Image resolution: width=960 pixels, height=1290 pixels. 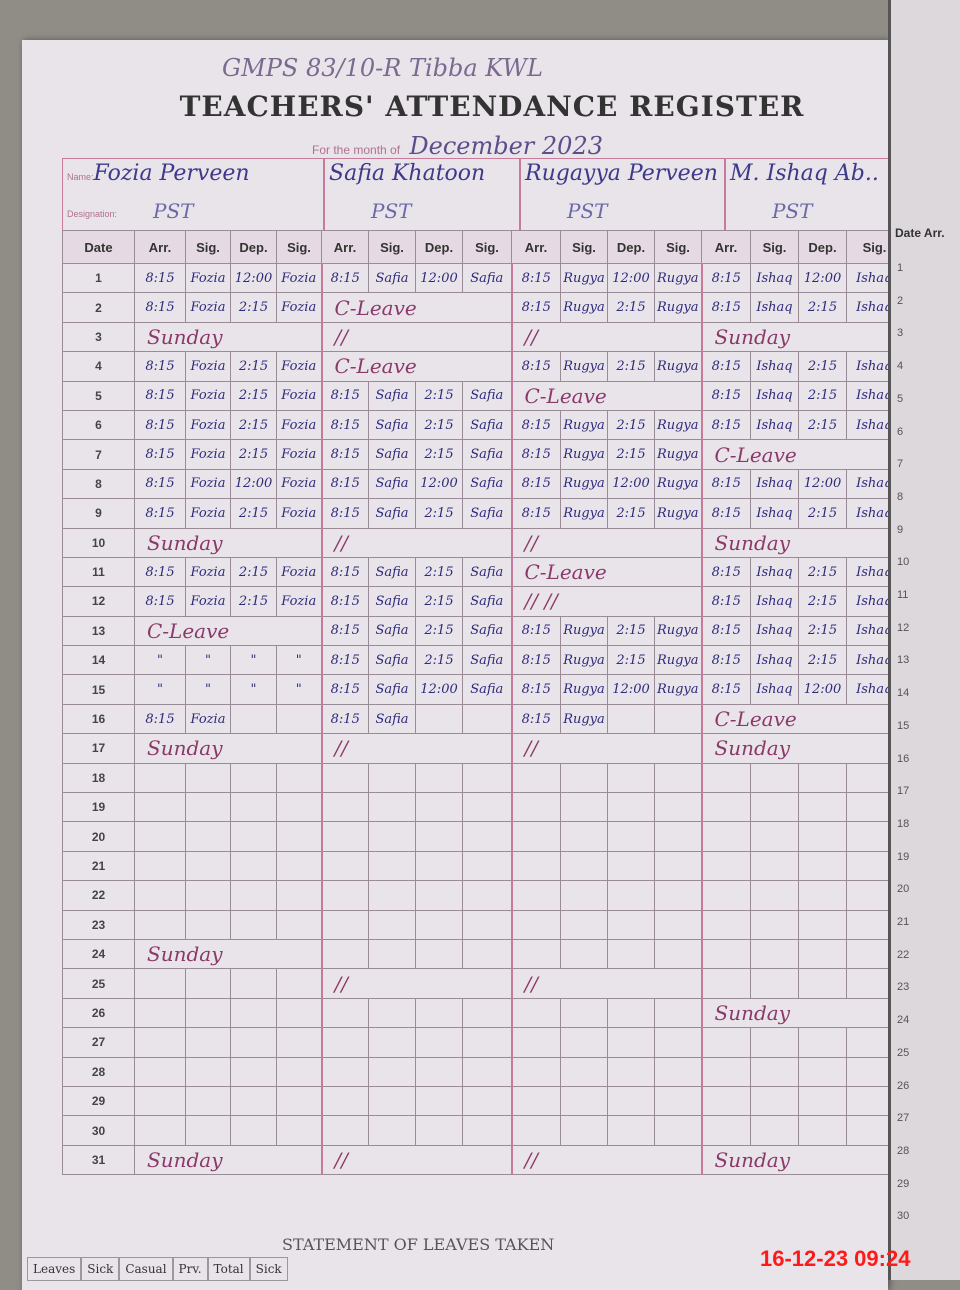 What do you see at coordinates (903, 823) in the screenshot?
I see `next-page-date: 18` at bounding box center [903, 823].